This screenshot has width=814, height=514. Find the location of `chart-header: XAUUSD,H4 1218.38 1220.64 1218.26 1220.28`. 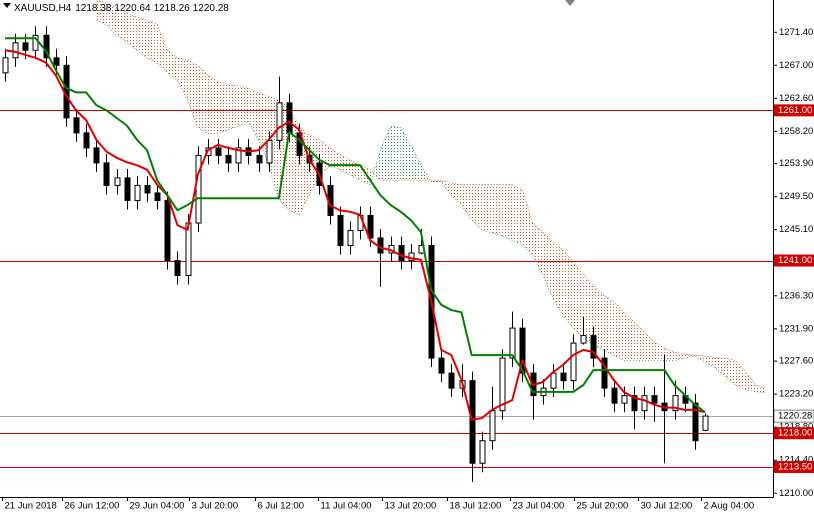

chart-header: XAUUSD,H4 1218.38 1220.64 1218.26 1220.28 is located at coordinates (121, 8).